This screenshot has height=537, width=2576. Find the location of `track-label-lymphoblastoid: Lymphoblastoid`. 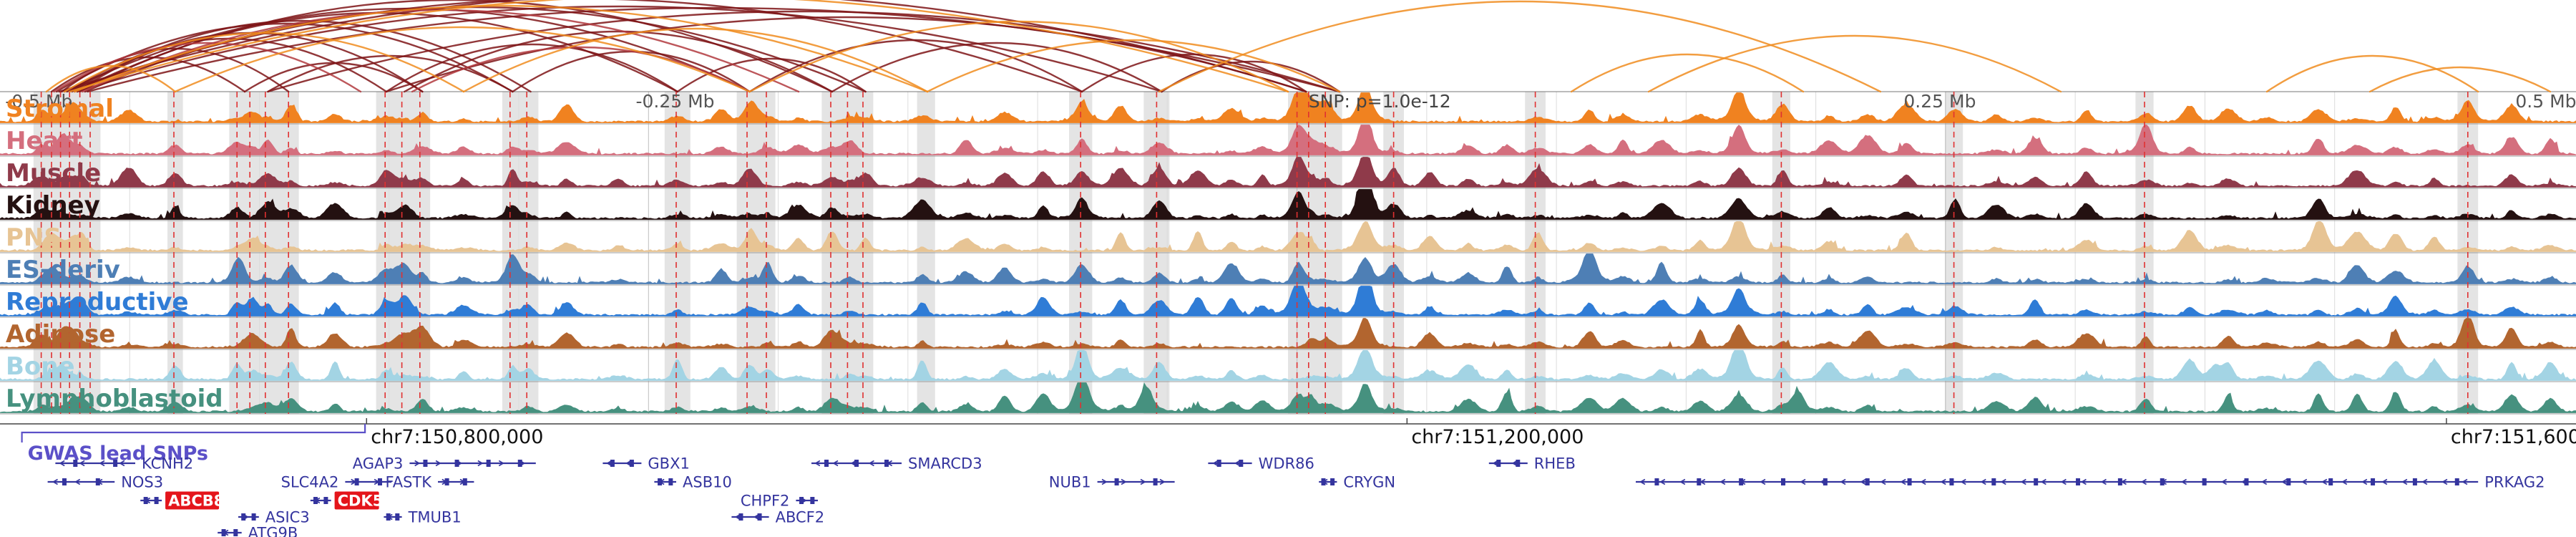

track-label-lymphoblastoid: Lymphoblastoid is located at coordinates (114, 398).